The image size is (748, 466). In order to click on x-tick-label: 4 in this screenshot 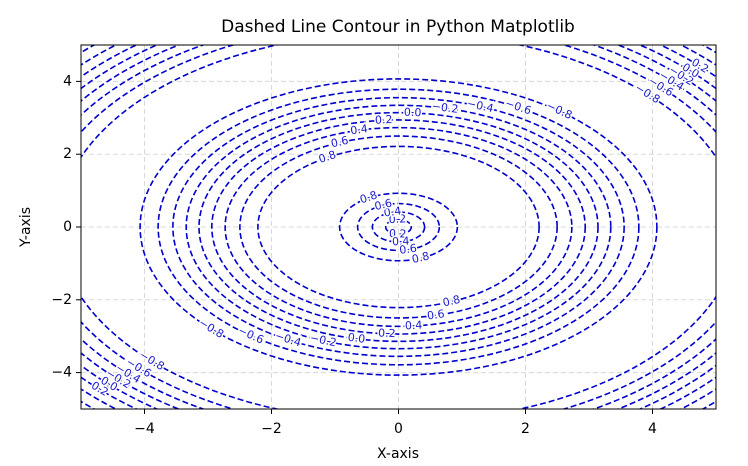, I will do `click(652, 429)`.